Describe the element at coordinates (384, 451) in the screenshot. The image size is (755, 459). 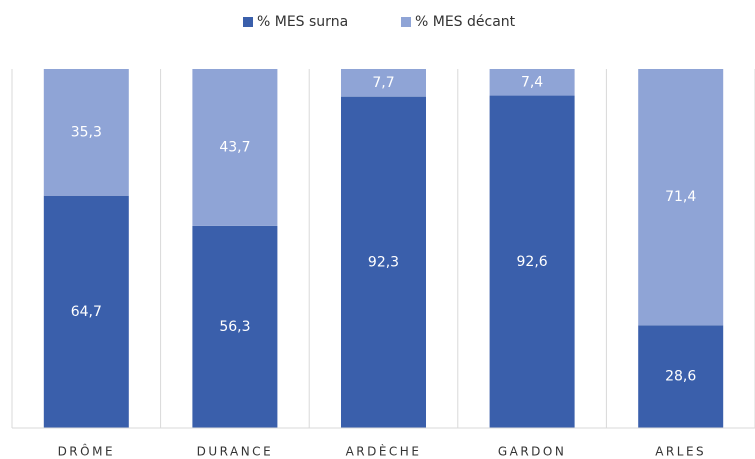
I see `x-tick-label: ARDÈCHE` at that location.